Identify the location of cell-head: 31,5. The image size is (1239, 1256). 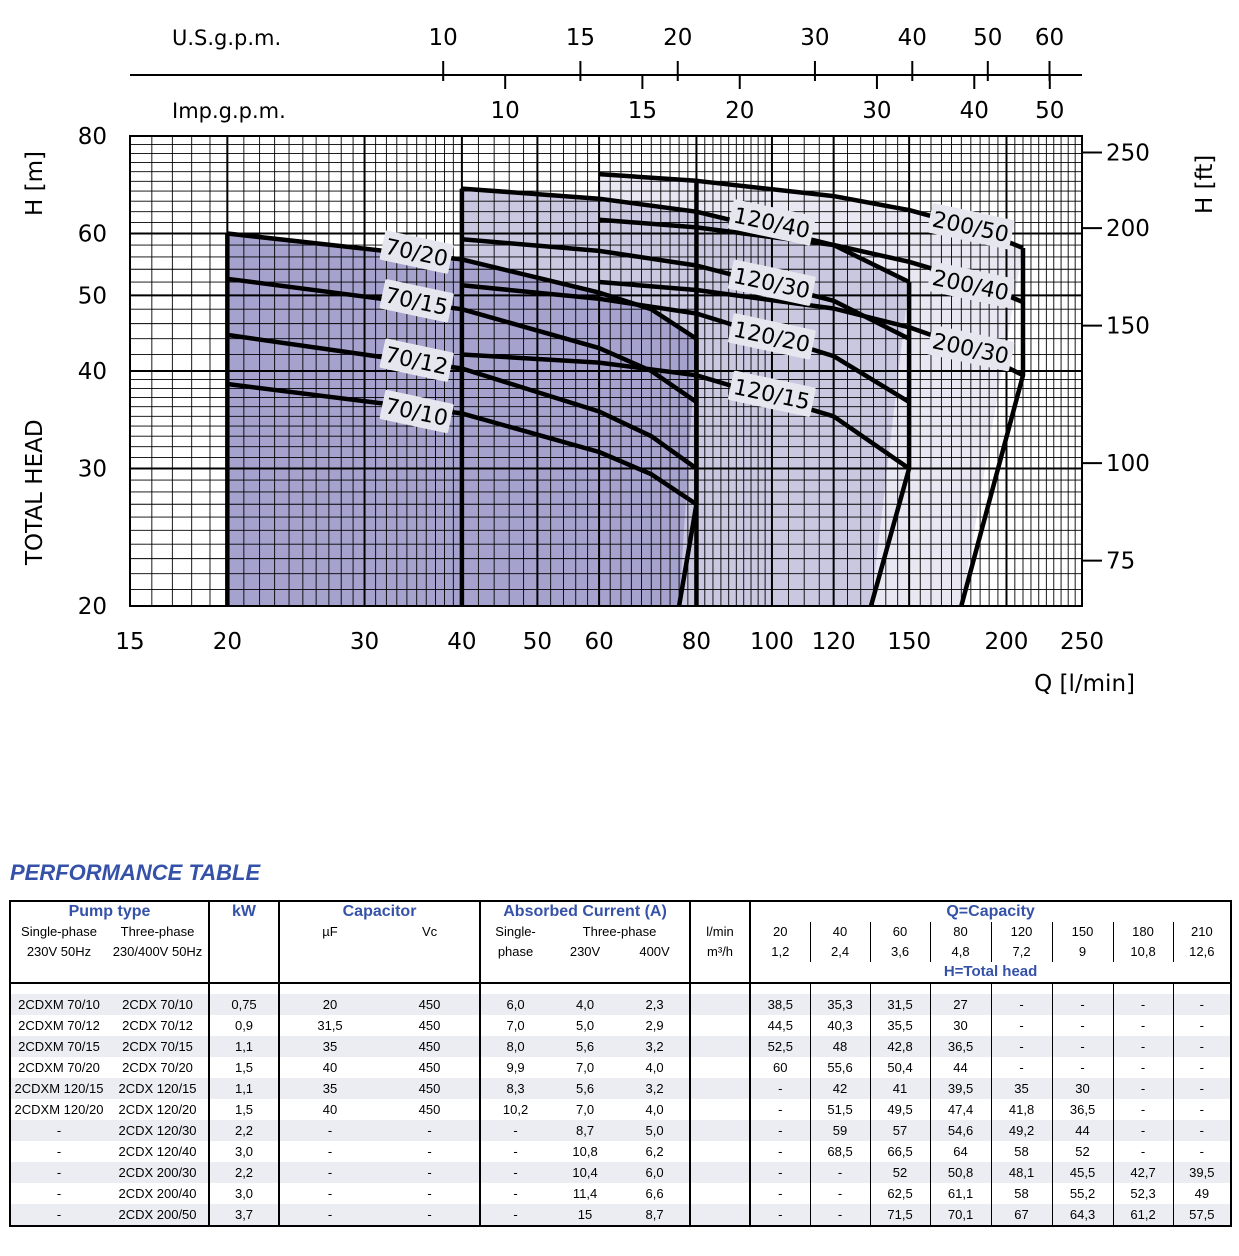
(900, 1004).